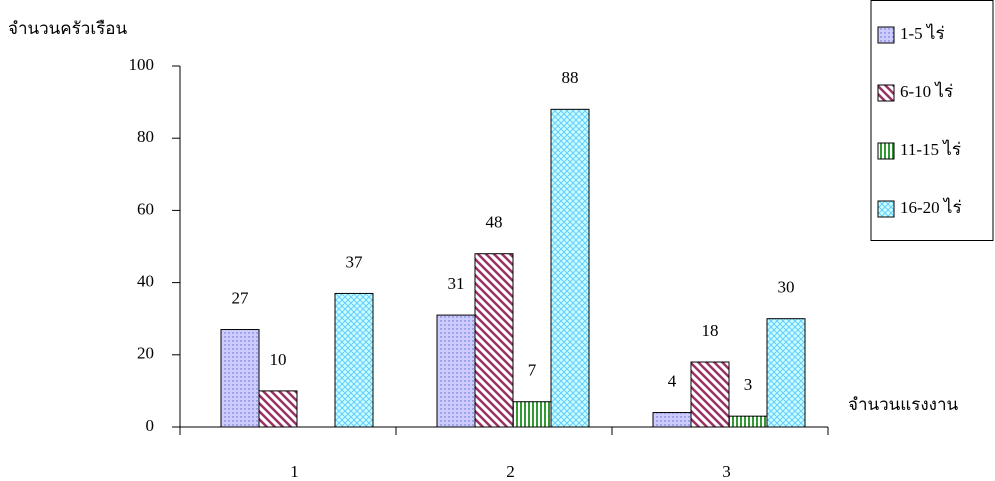  What do you see at coordinates (926, 91) in the screenshot?
I see `legend-label: 6-10 ไร่` at bounding box center [926, 91].